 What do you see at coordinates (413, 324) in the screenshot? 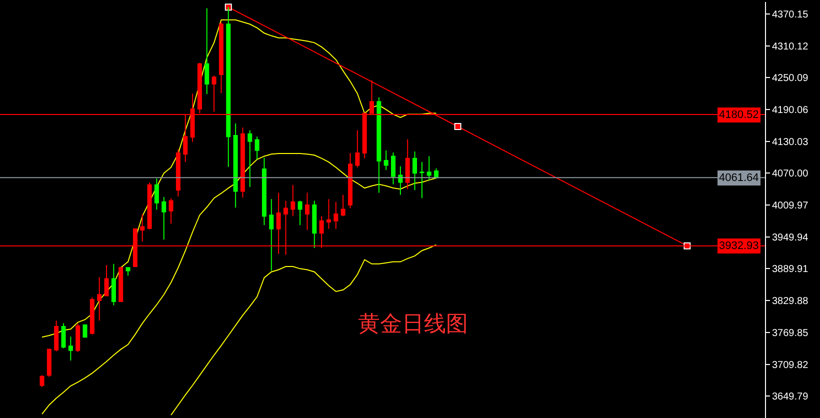
I see `annotation: 黄金日线图` at bounding box center [413, 324].